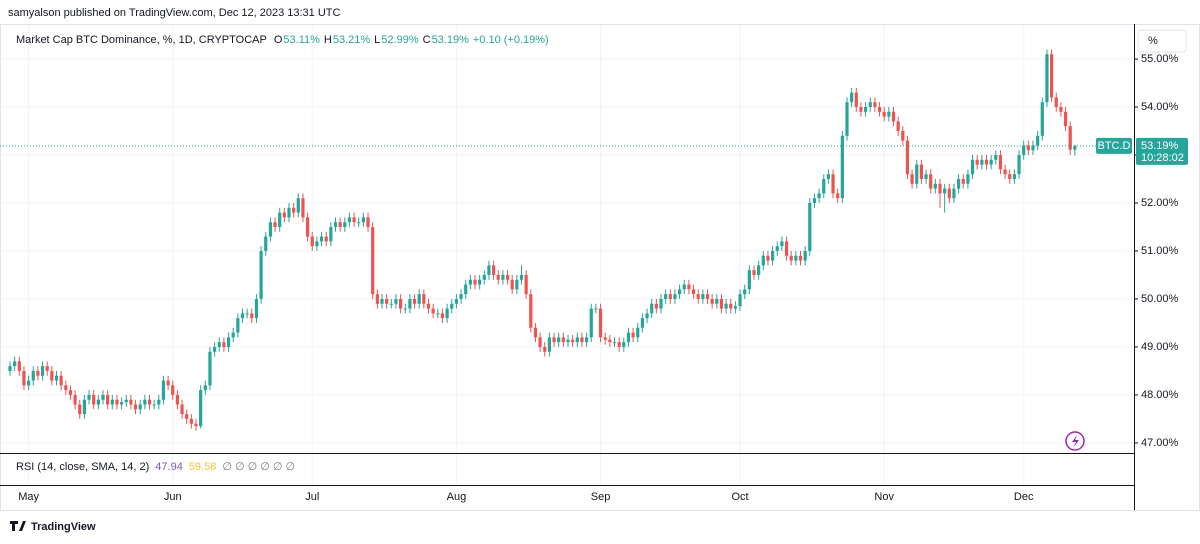  What do you see at coordinates (1162, 41) in the screenshot?
I see `scale-button` at bounding box center [1162, 41].